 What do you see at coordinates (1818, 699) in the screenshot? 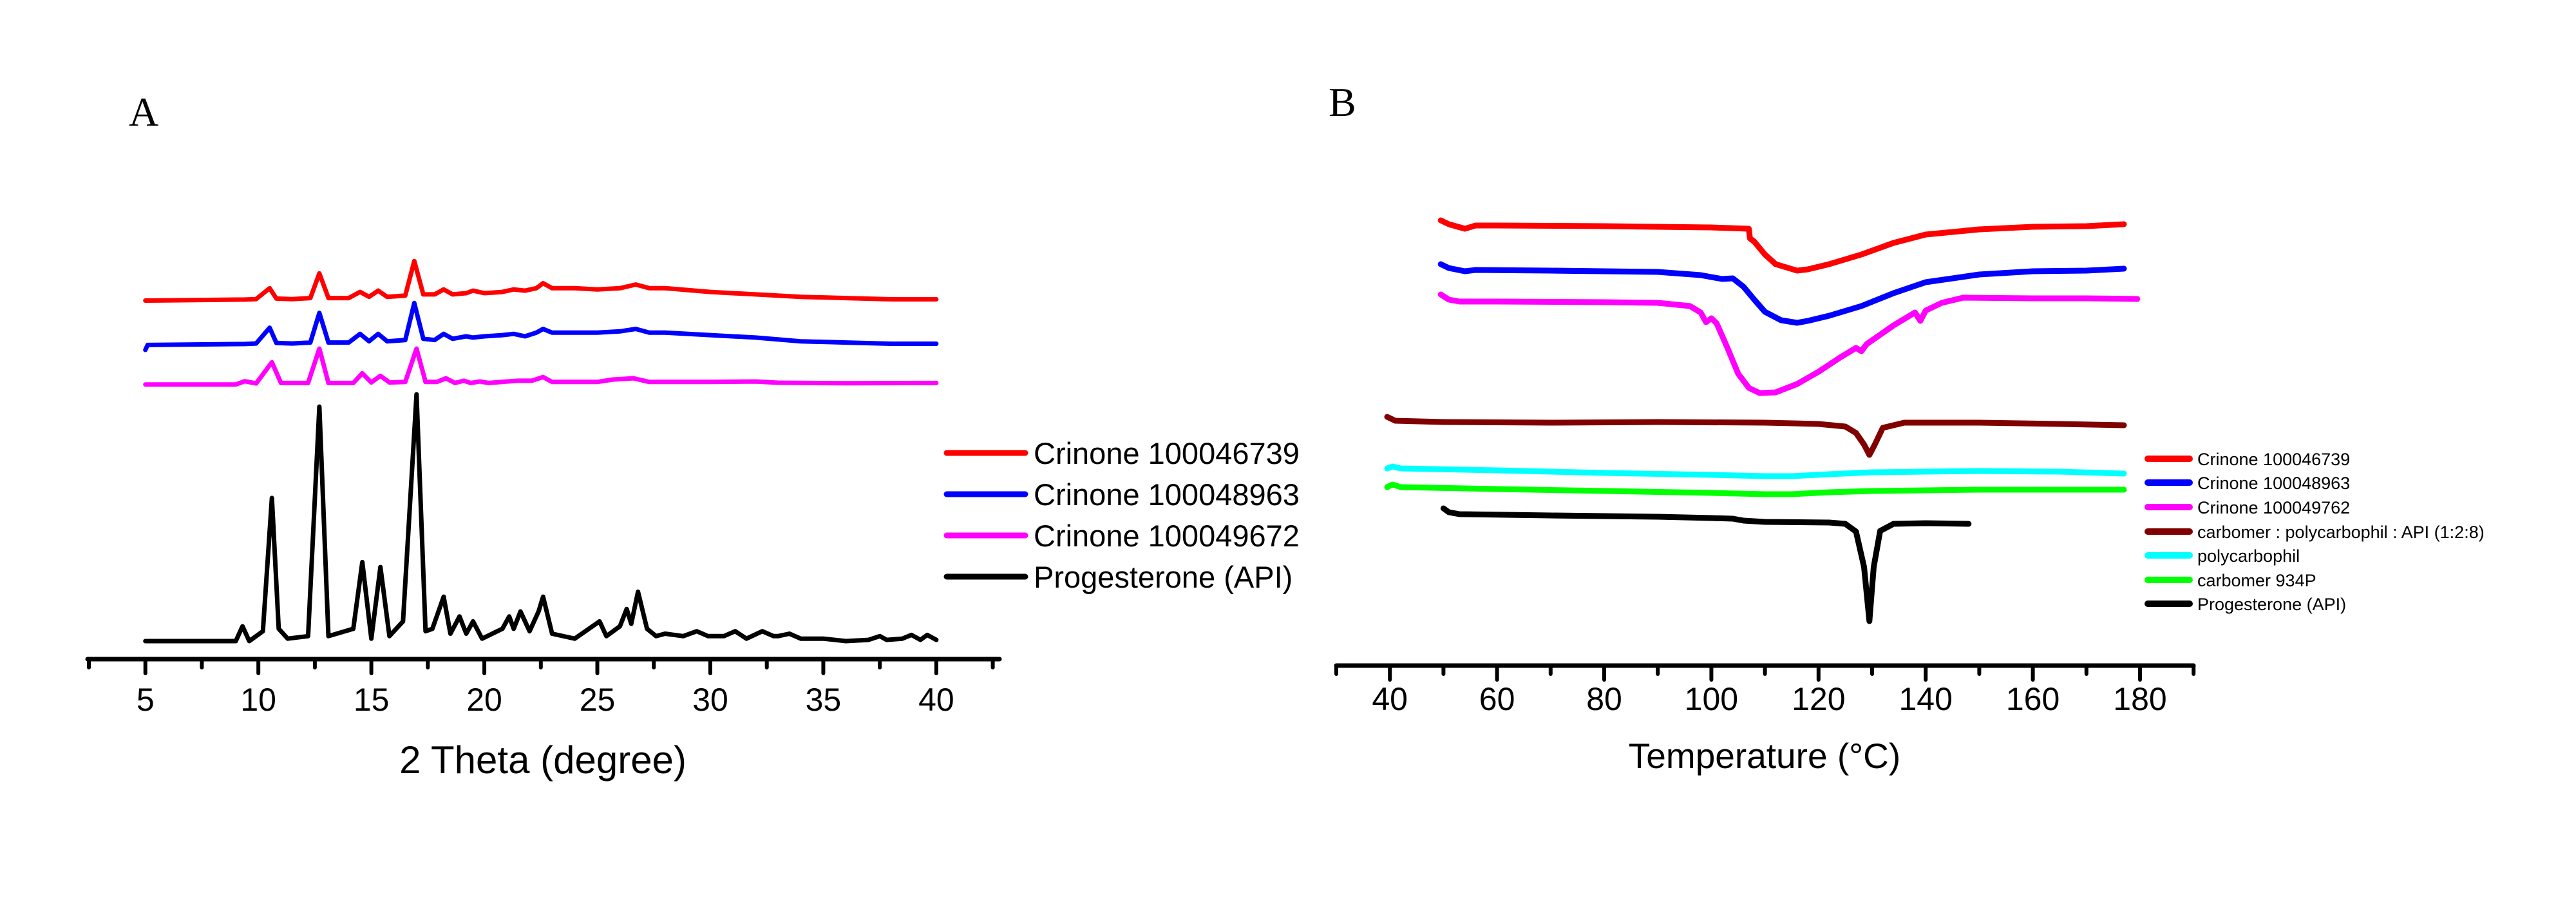
I see `tick-label-b: 120` at bounding box center [1818, 699].